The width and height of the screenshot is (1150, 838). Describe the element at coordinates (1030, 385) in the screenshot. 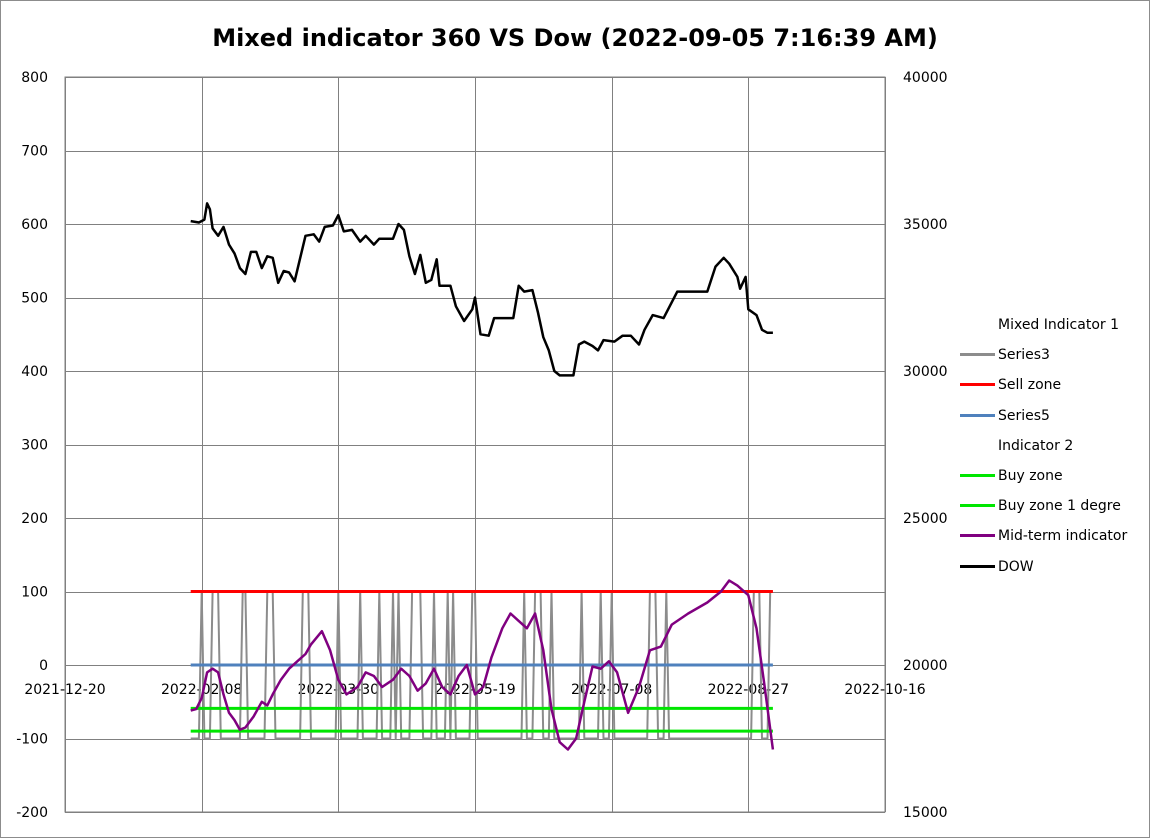

I see `legend-label: Sell zone` at that location.